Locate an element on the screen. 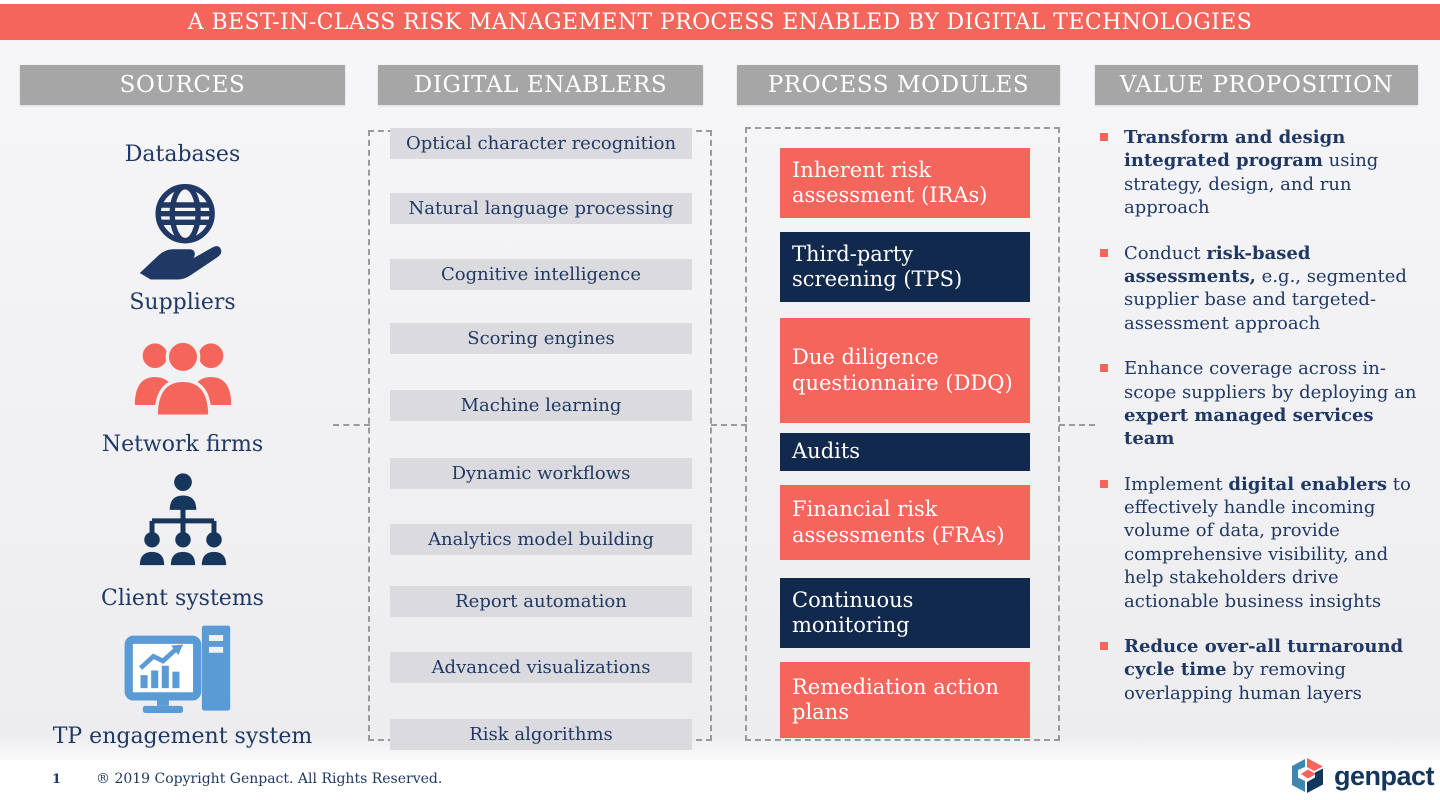  module-item: Audits is located at coordinates (905, 452).